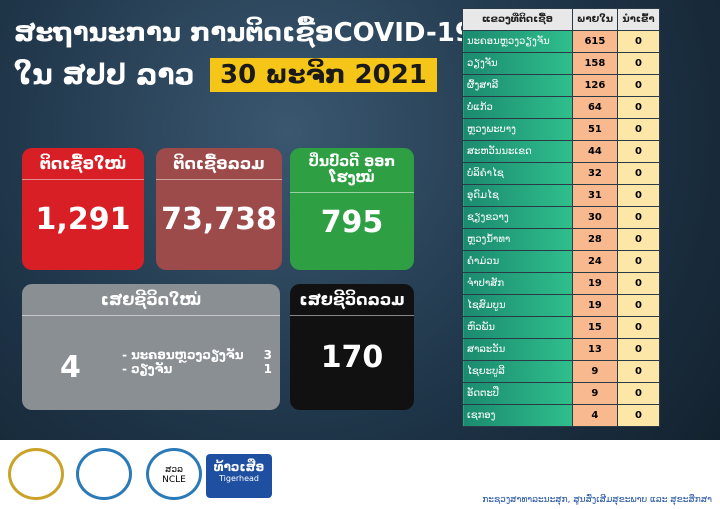 The image size is (720, 509). Describe the element at coordinates (239, 467) in the screenshot. I see `logo-text: ທ້າວເສືອ` at that location.